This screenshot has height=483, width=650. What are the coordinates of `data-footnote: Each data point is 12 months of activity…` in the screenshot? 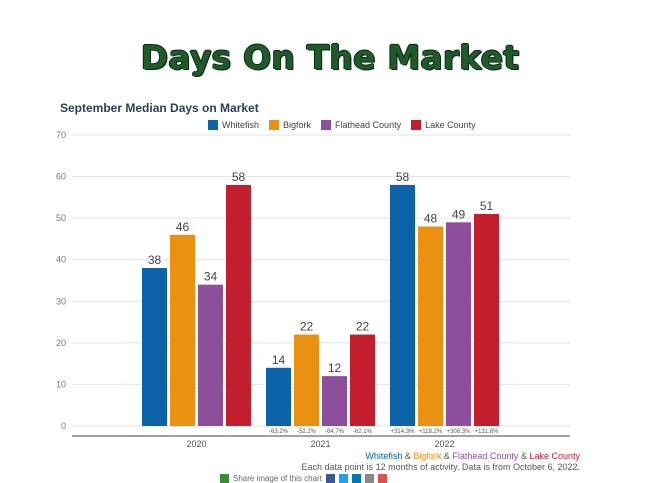 It's located at (440, 467).